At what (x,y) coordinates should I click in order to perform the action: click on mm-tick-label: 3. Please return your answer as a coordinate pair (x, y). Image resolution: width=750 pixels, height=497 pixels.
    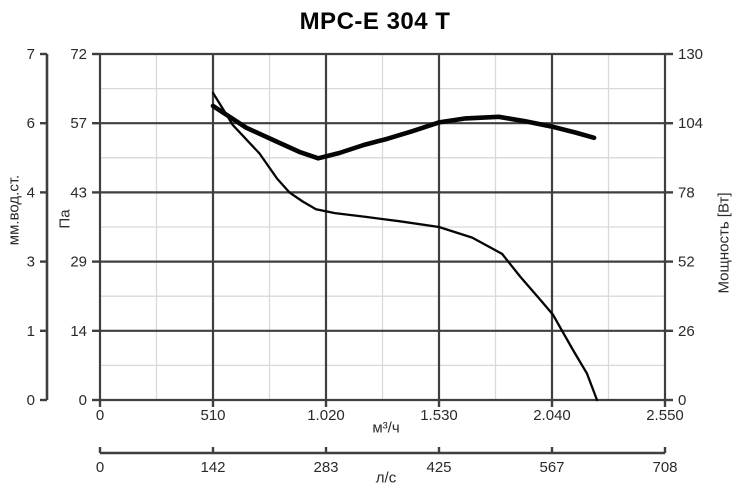
    Looking at the image, I should click on (31, 262).